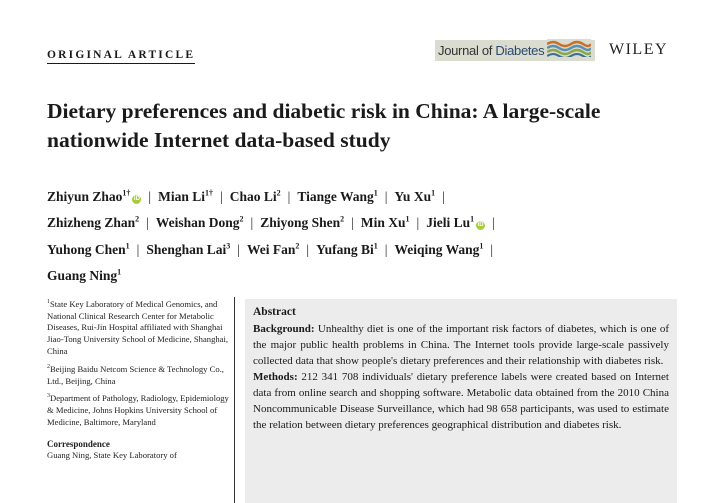 The width and height of the screenshot is (711, 503). What do you see at coordinates (94, 196) in the screenshot?
I see `author-name: Zhiyun Zhao1†iD` at bounding box center [94, 196].